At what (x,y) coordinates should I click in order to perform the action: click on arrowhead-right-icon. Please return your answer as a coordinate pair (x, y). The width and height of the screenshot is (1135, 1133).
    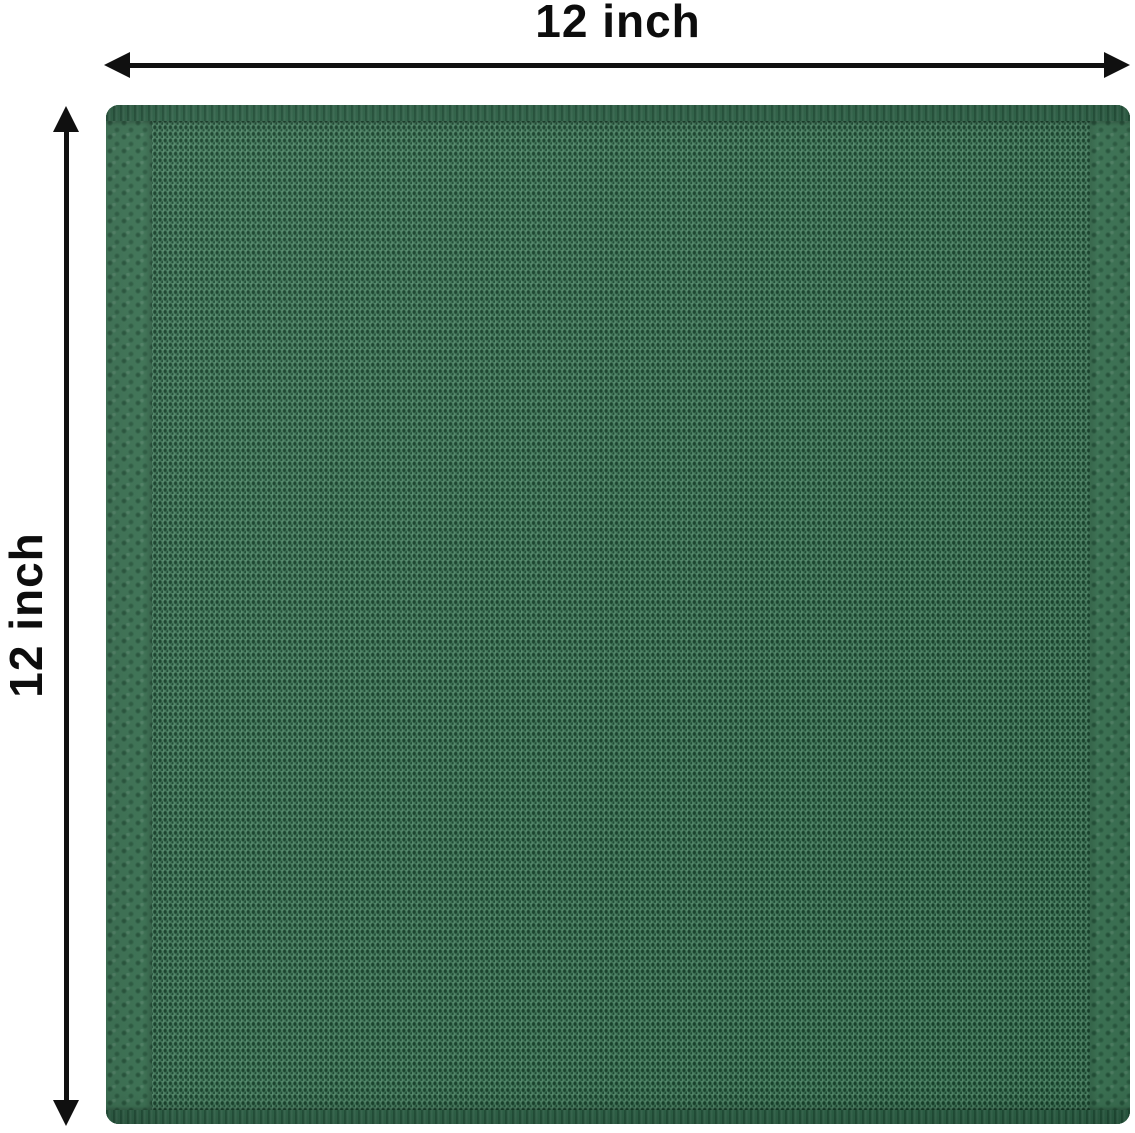
    Looking at the image, I should click on (1117, 65).